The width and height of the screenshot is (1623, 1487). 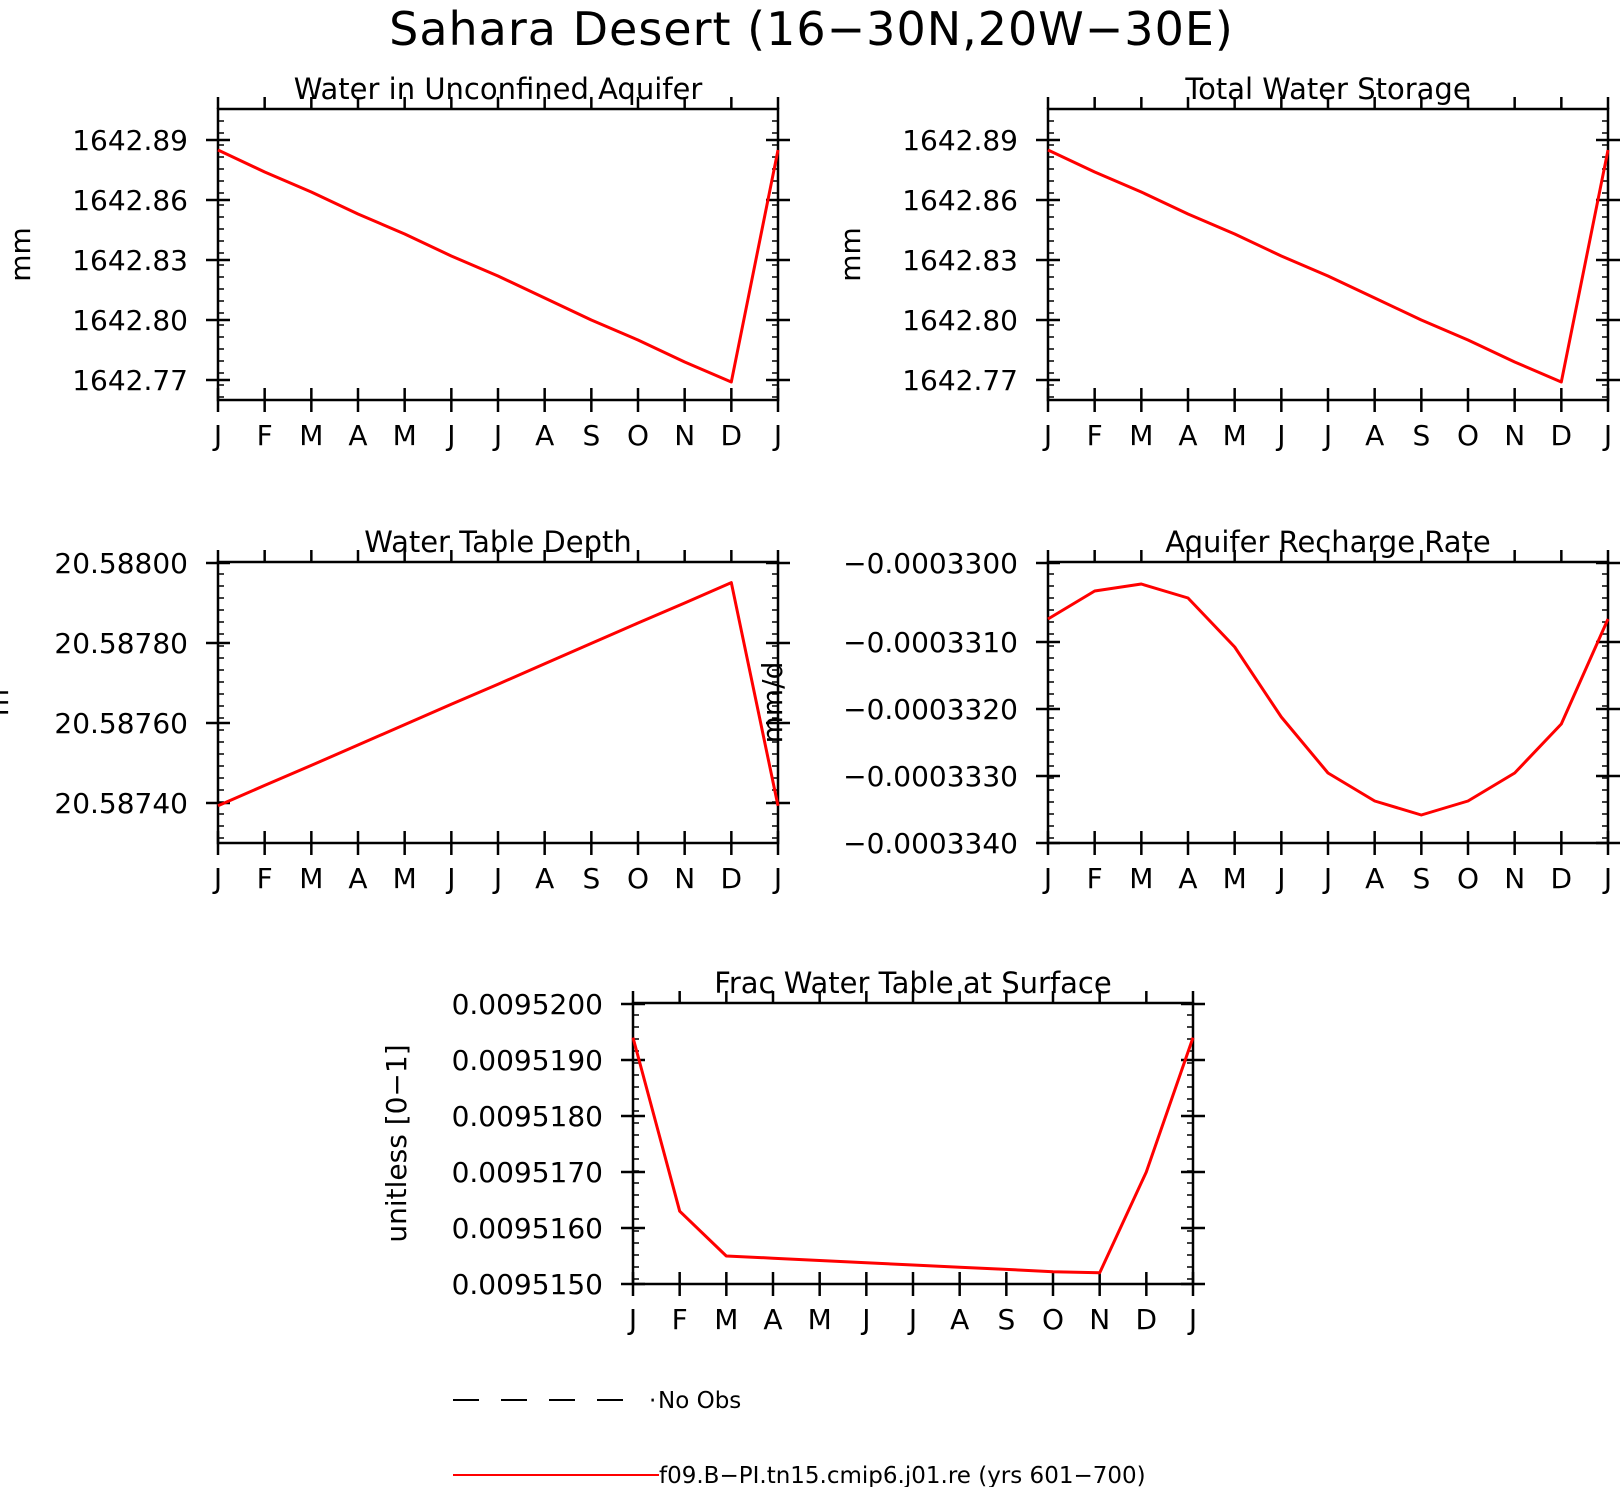 What do you see at coordinates (930, 642) in the screenshot?
I see `y-tick-label: −0.0003310` at bounding box center [930, 642].